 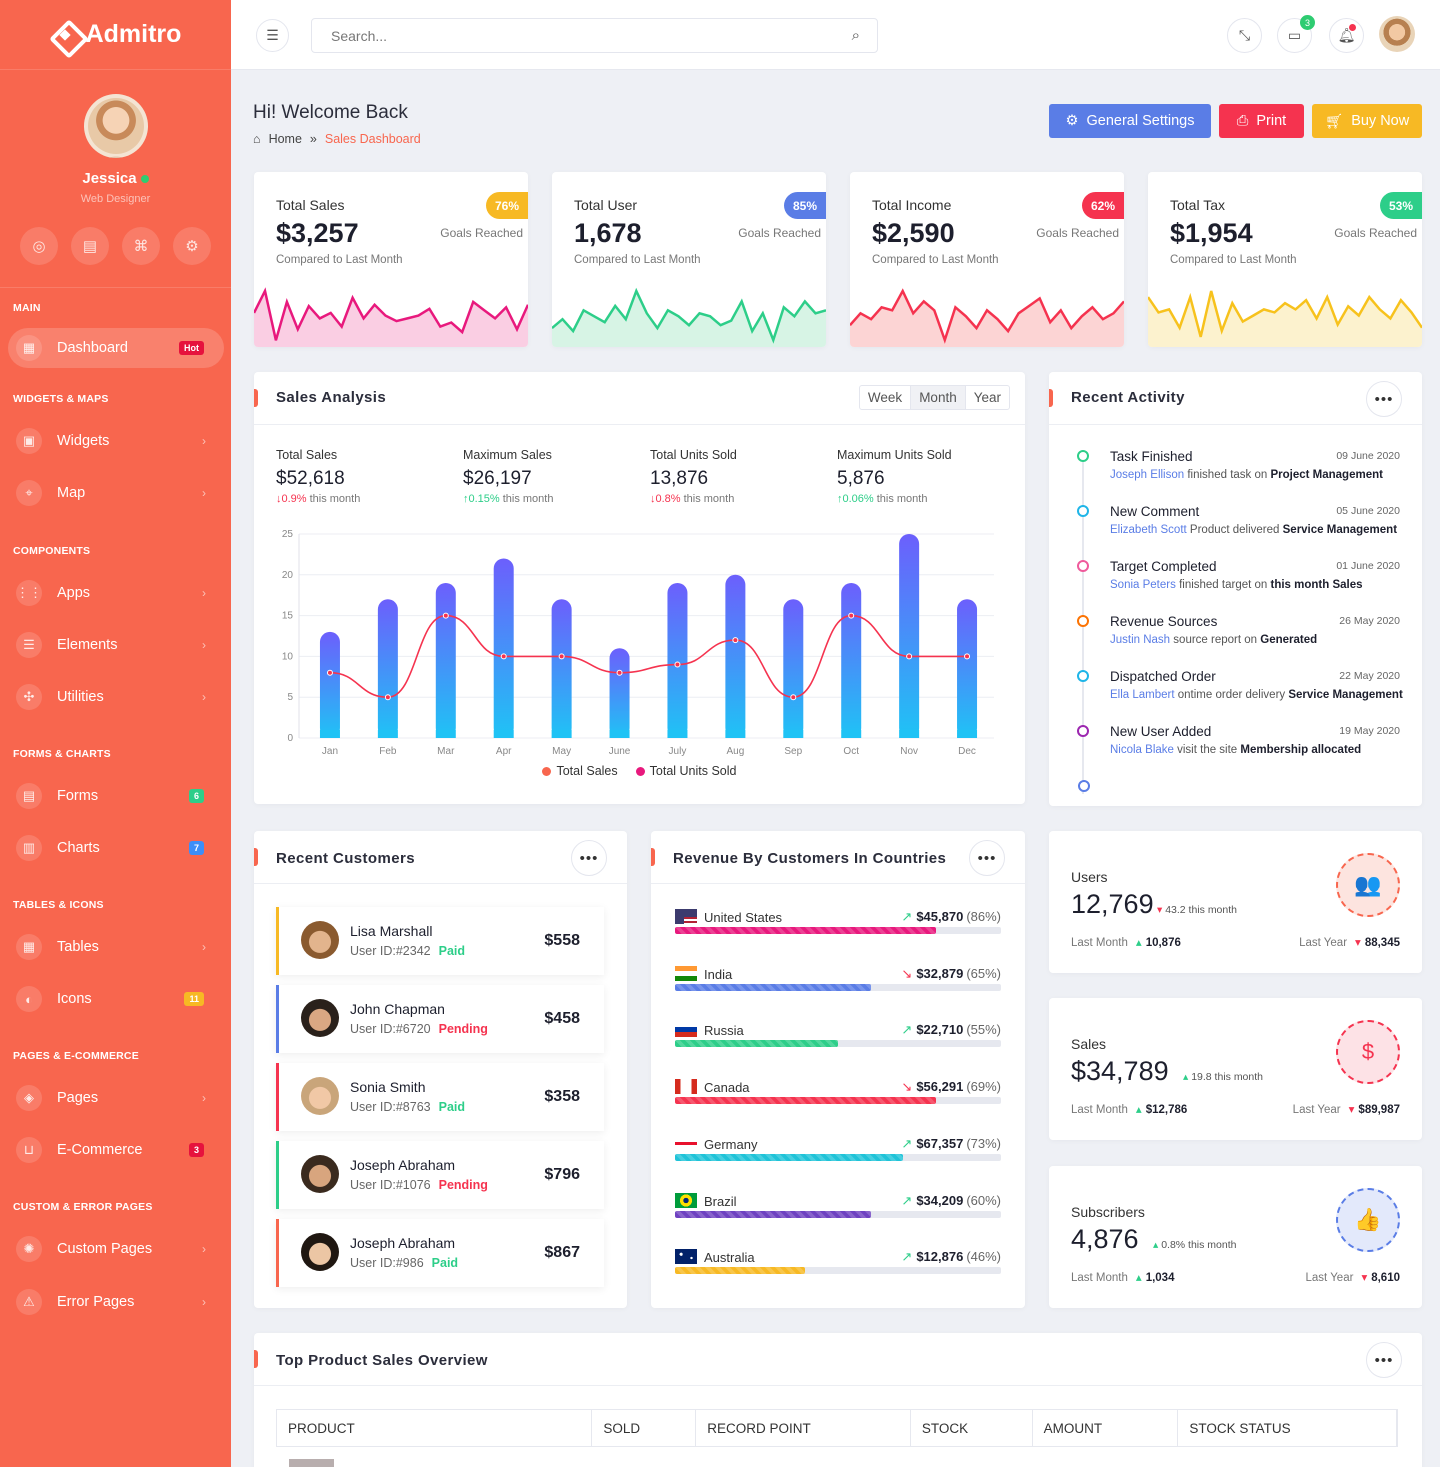 I want to click on column-header: PRODUCT, so click(x=435, y=1428).